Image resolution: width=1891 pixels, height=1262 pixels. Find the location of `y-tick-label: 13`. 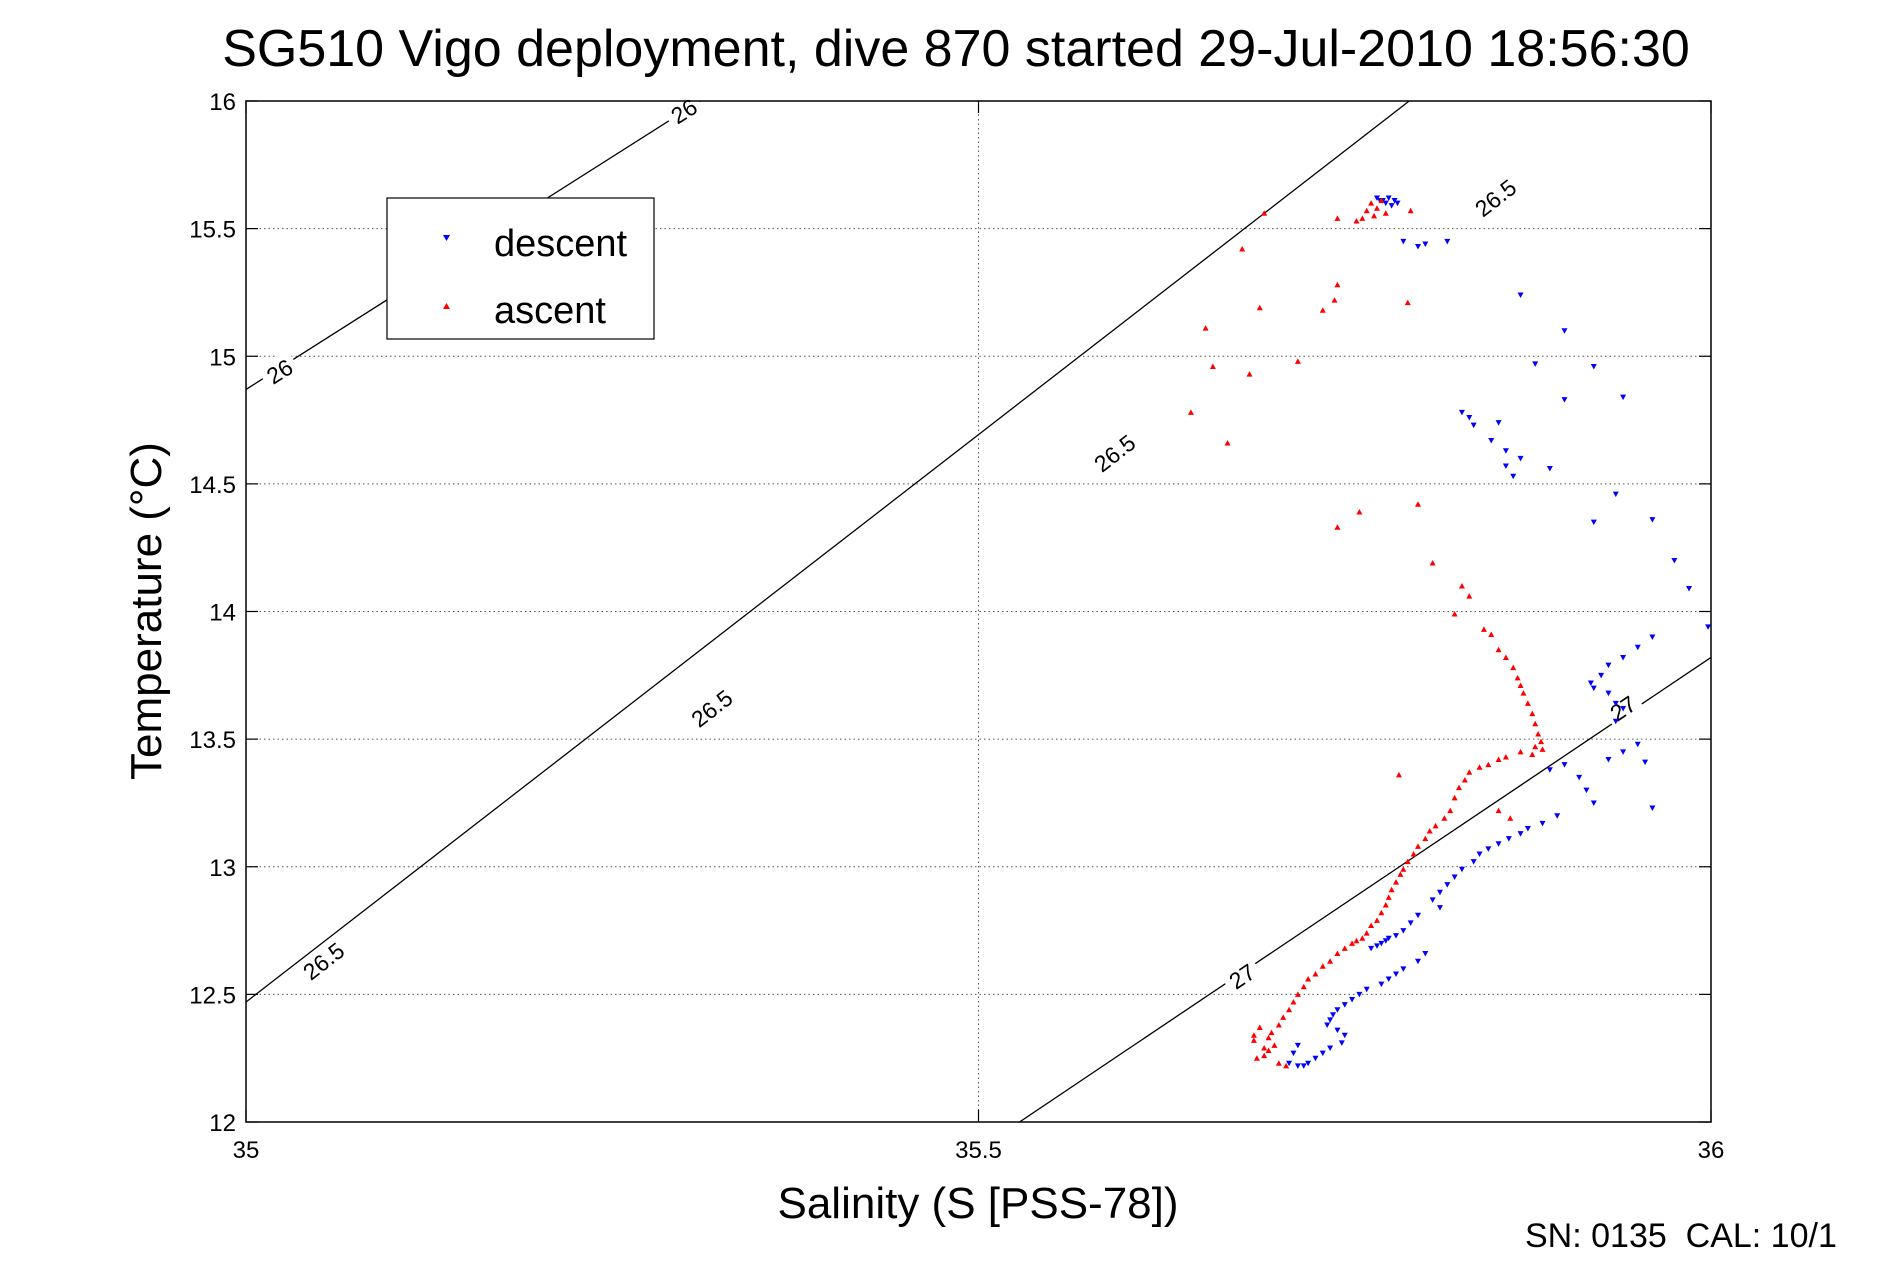

y-tick-label: 13 is located at coordinates (222, 868).